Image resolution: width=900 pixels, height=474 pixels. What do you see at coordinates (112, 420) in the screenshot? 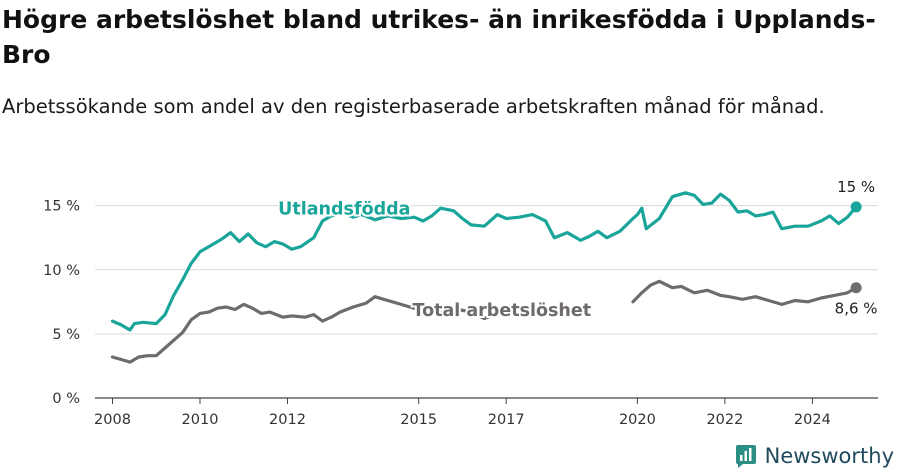
I see `x-tick-label: 2008` at bounding box center [112, 420].